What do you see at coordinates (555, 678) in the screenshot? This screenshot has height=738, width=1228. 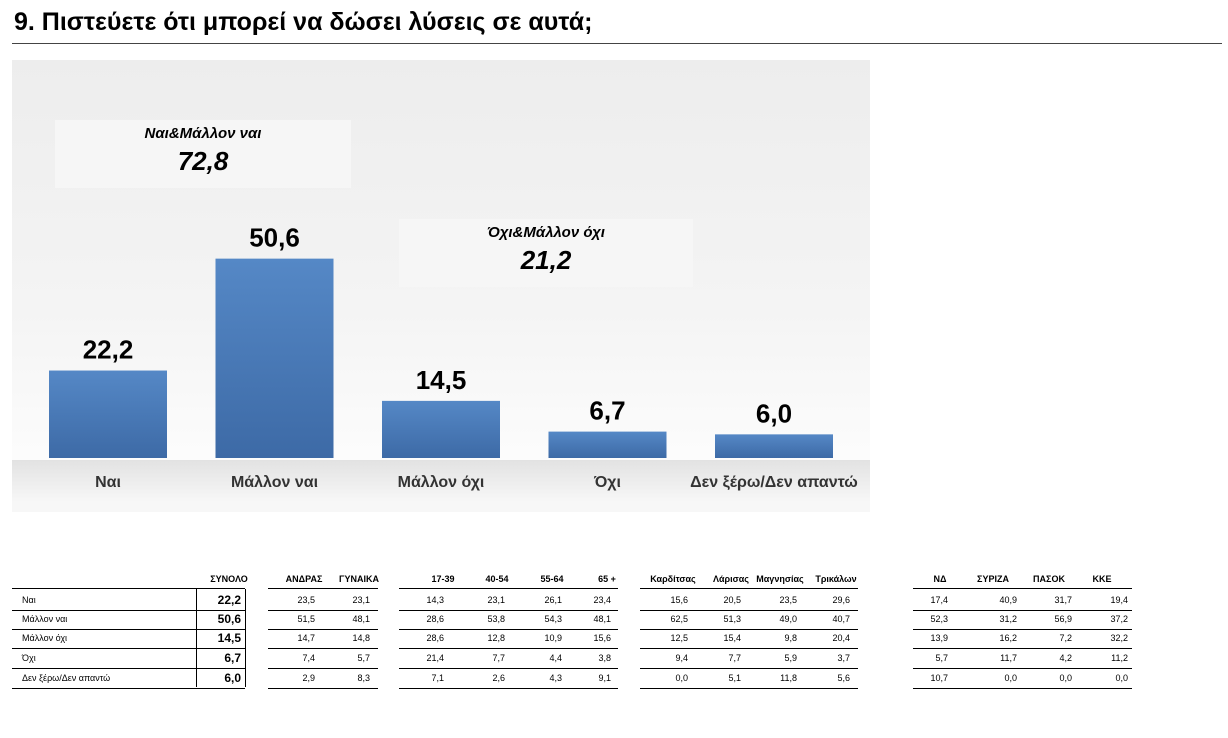 I see `cell-4-1-2: 4,3` at bounding box center [555, 678].